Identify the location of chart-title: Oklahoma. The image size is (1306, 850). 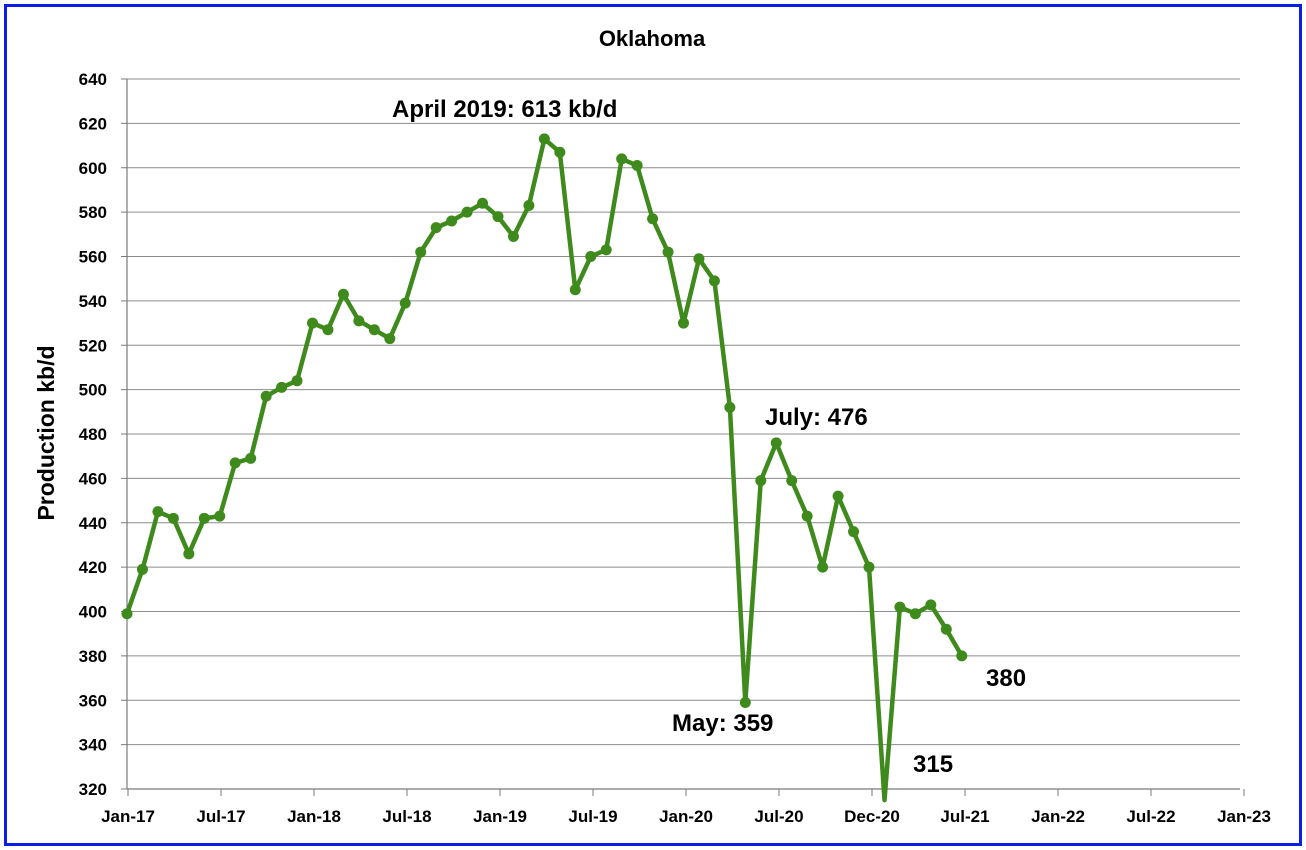
(652, 38).